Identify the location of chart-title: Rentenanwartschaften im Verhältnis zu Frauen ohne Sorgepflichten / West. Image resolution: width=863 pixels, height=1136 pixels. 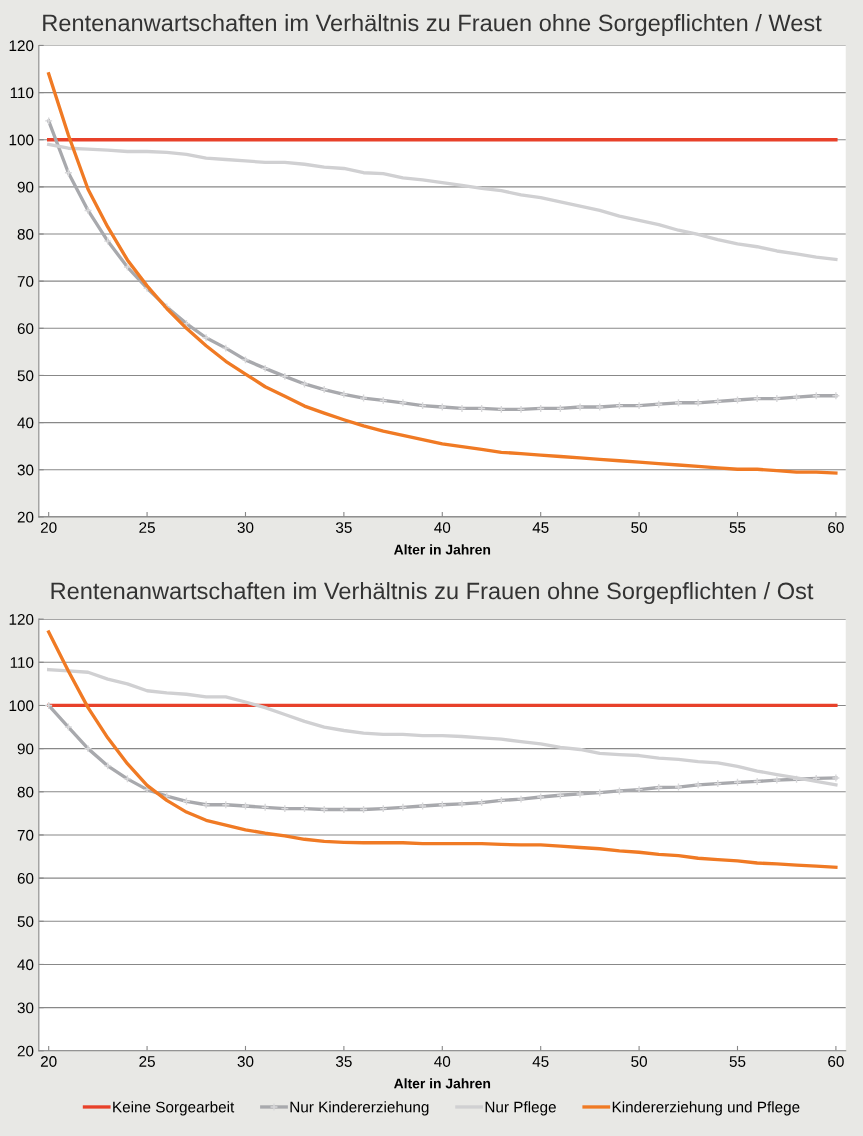
(432, 24).